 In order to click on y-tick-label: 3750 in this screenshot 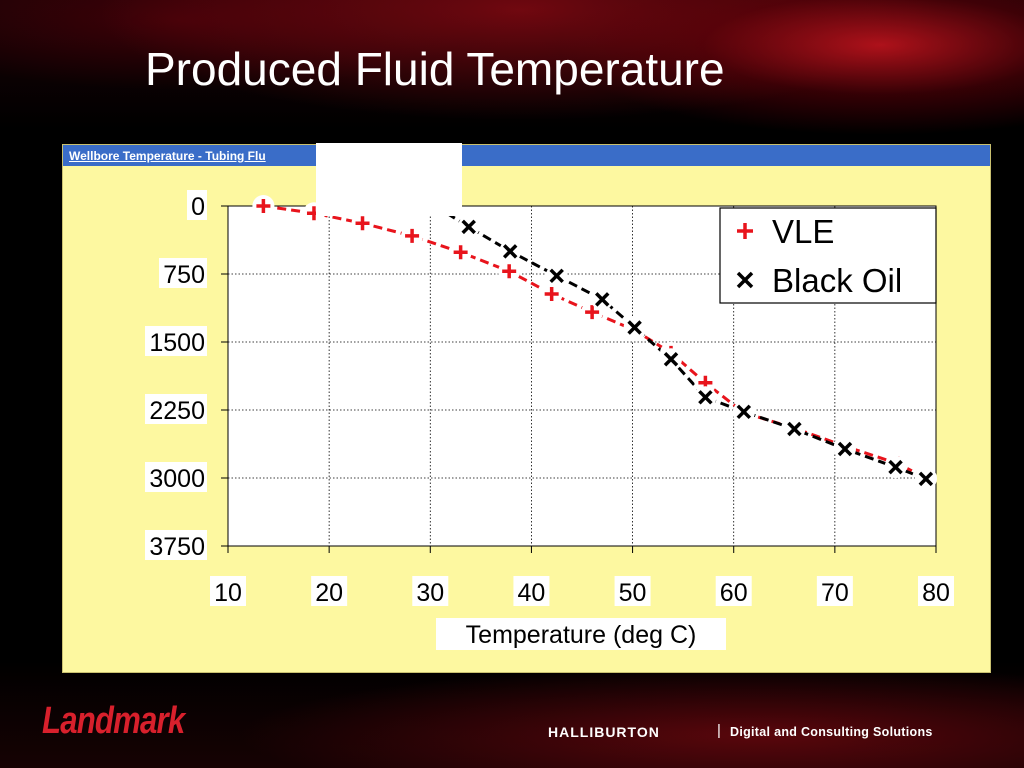, I will do `click(177, 547)`.